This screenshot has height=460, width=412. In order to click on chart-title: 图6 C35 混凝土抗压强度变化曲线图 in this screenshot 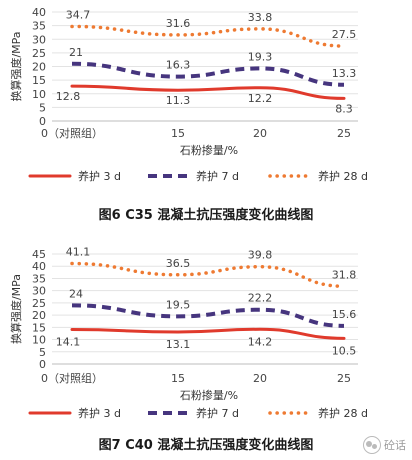, I will do `click(206, 215)`.